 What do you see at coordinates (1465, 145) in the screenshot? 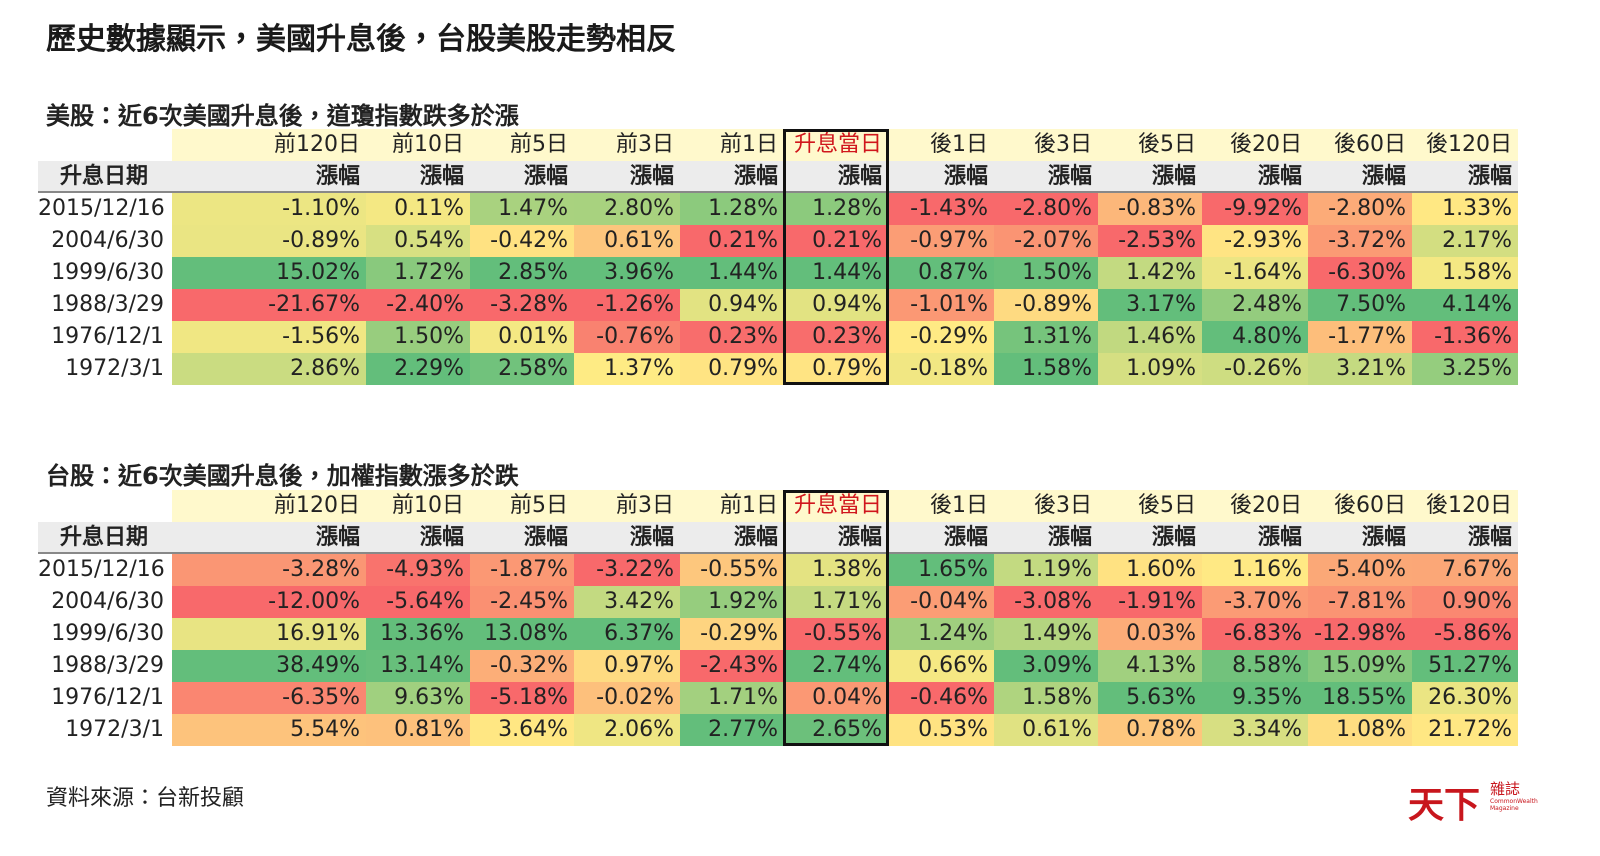
I see `column-header: 後120日` at bounding box center [1465, 145].